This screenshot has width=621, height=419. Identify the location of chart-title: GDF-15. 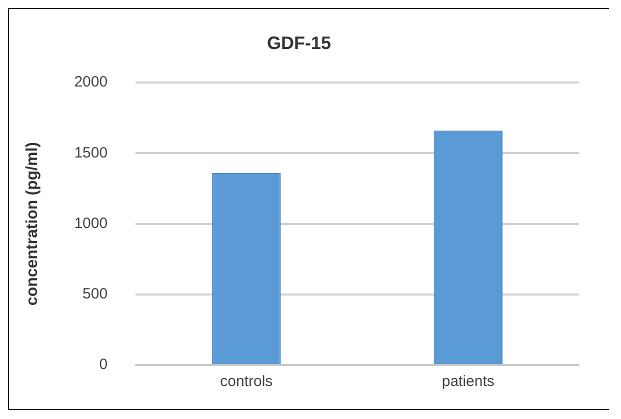
(299, 42).